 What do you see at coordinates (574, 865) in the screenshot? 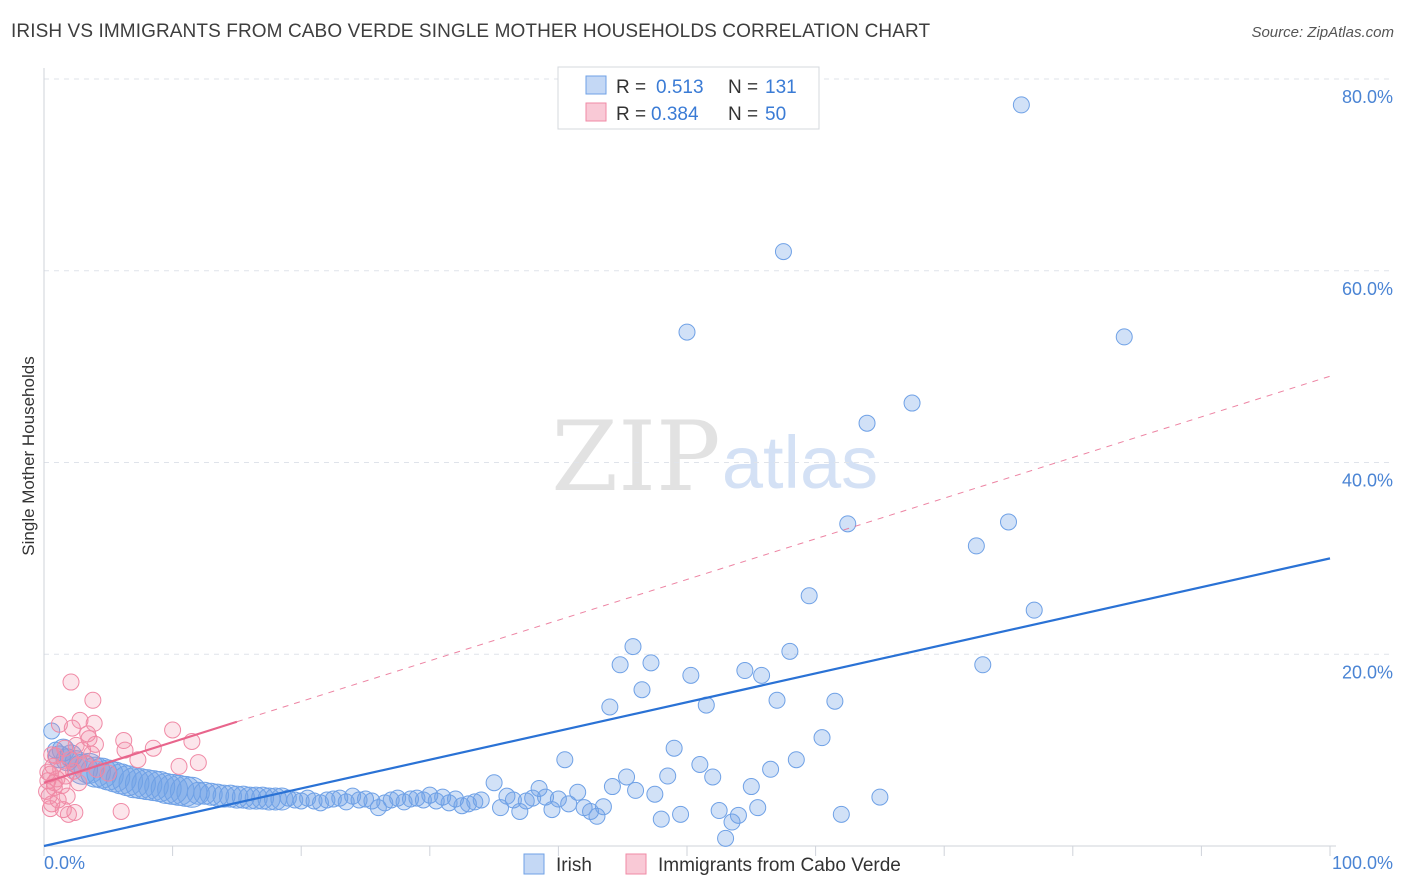
I see `bottom-legend-irish-label: Irish` at bounding box center [574, 865].